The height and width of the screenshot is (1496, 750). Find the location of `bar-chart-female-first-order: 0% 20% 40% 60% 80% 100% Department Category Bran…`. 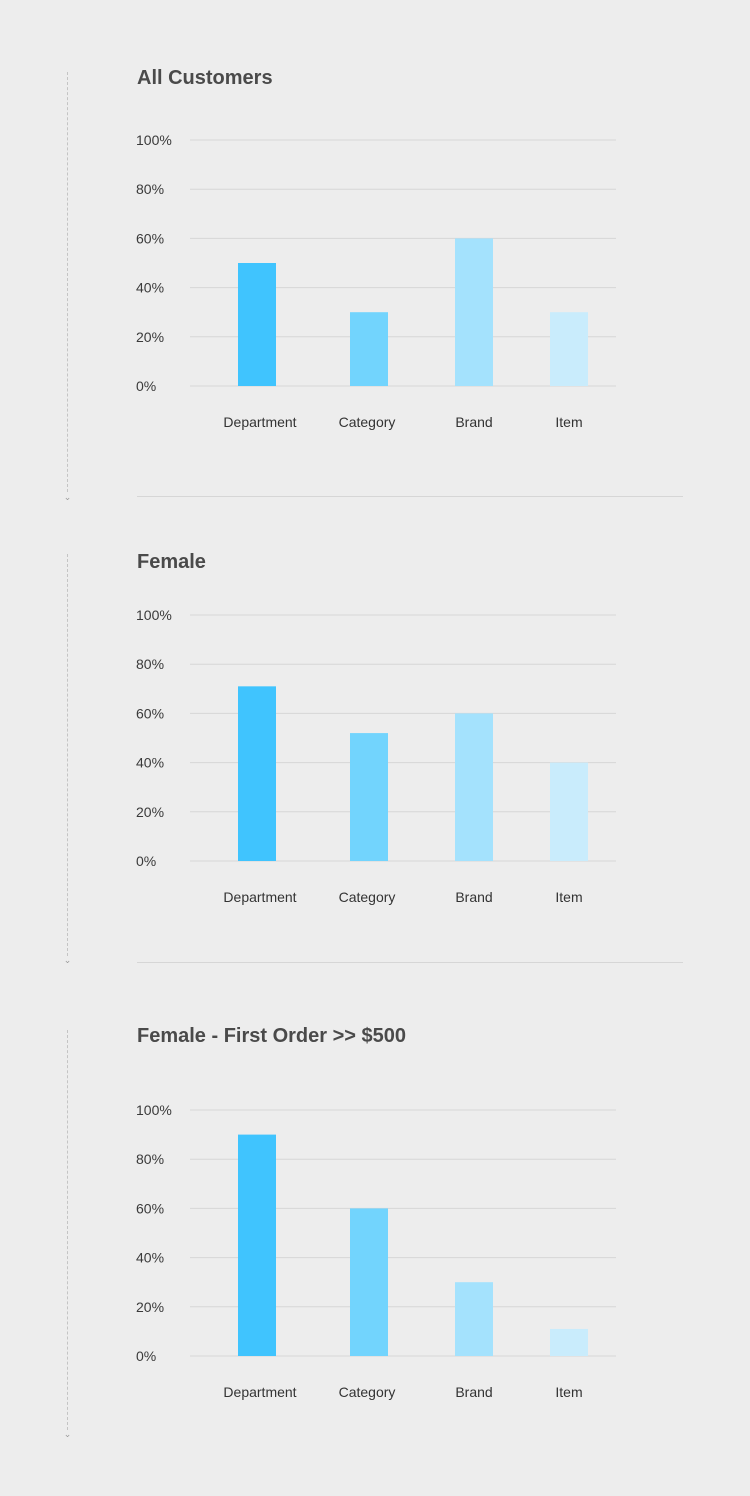

bar-chart-female-first-order: 0% 20% 40% 60% 80% 100% Department Category Bran… is located at coordinates (376, 1251).